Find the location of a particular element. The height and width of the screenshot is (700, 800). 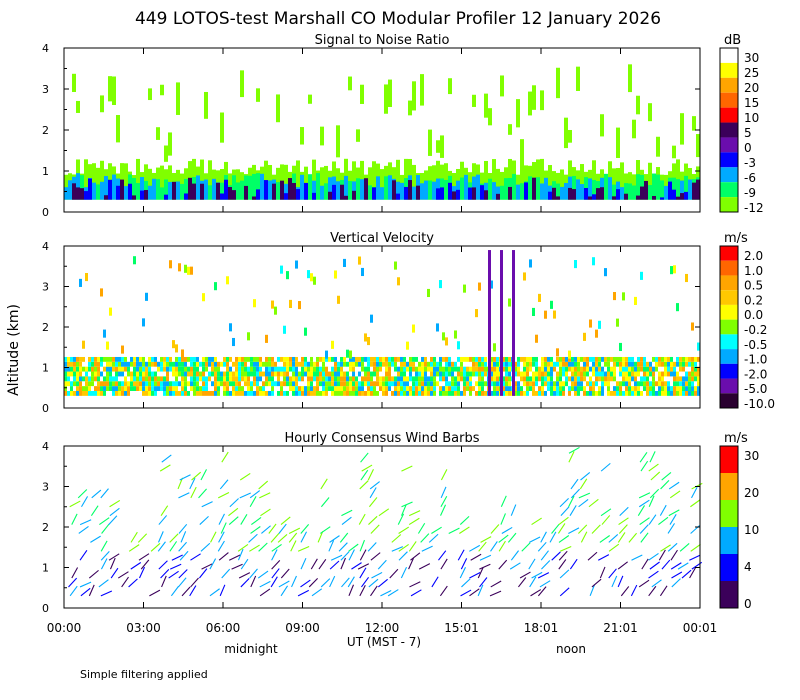

colorbar-label: 30 is located at coordinates (751, 58).